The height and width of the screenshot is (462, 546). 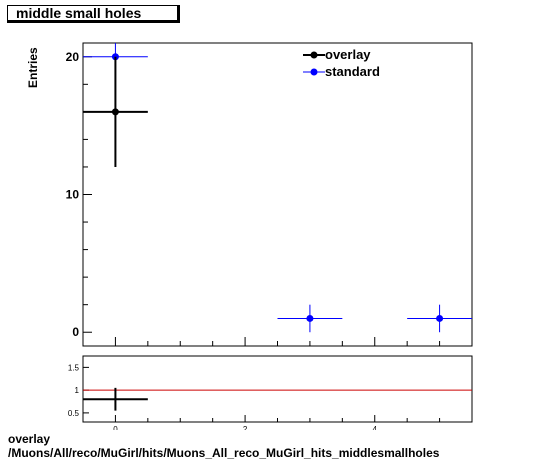 I want to click on ratio-plot-frame, so click(x=277, y=389).